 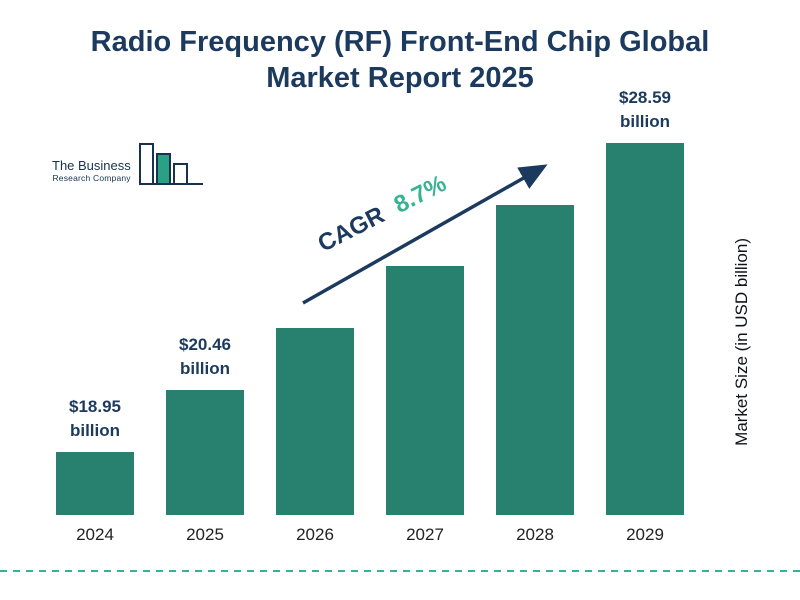 What do you see at coordinates (315, 534) in the screenshot?
I see `x-axis-tick-label: 2026` at bounding box center [315, 534].